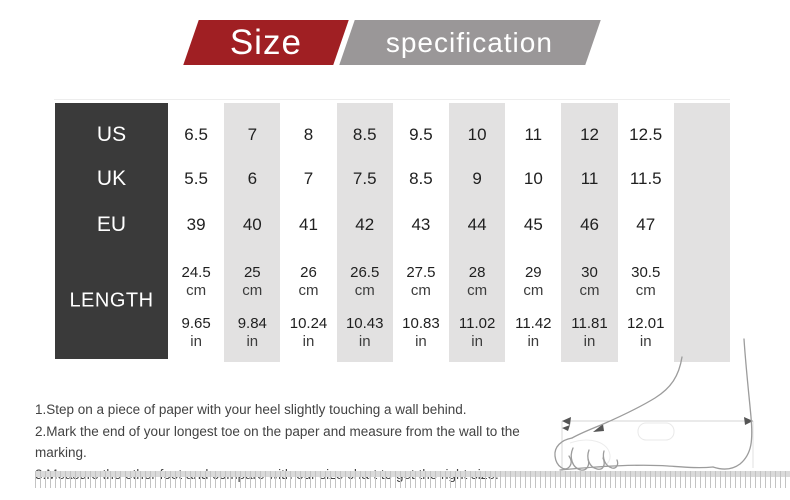 Image resolution: width=790 pixels, height=500 pixels. I want to click on us-size-value: 7, so click(252, 134).